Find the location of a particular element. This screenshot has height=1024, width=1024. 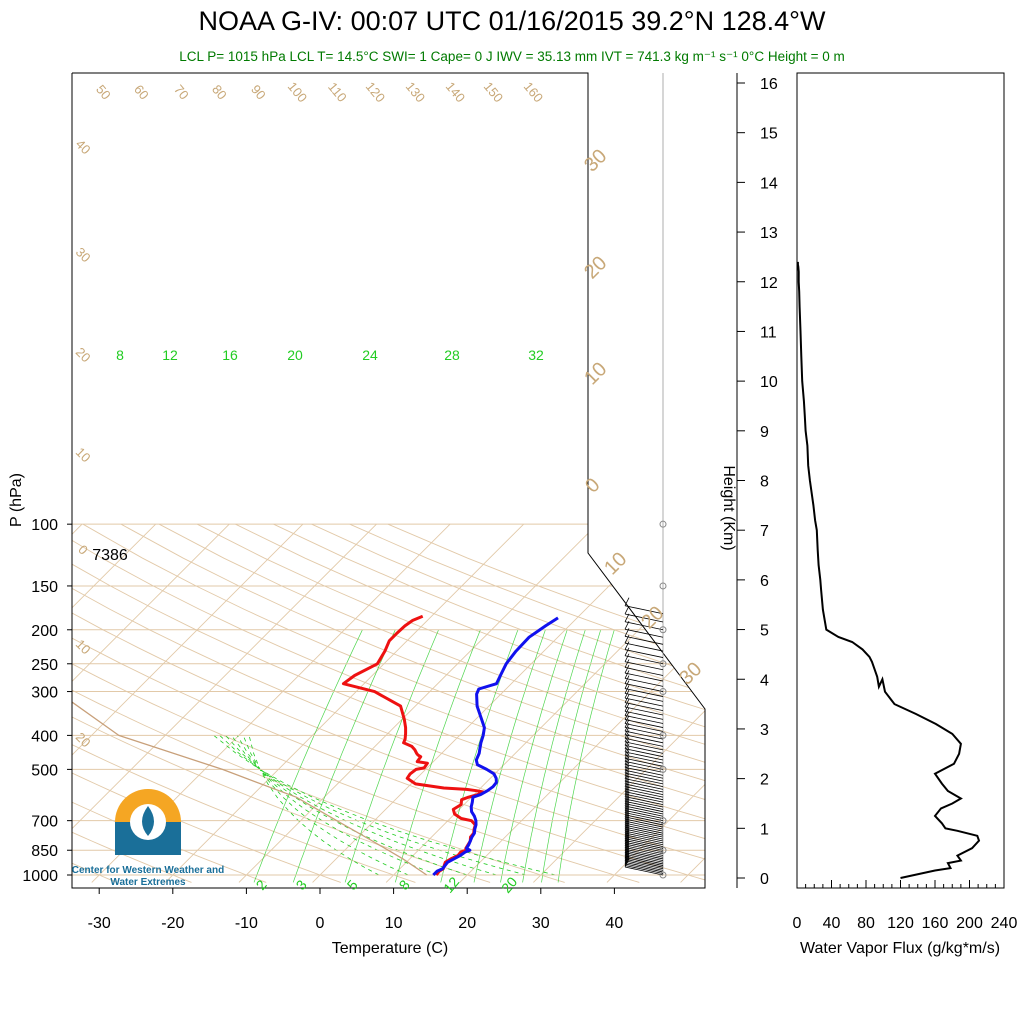

height-tick-label: 7 is located at coordinates (764, 531).